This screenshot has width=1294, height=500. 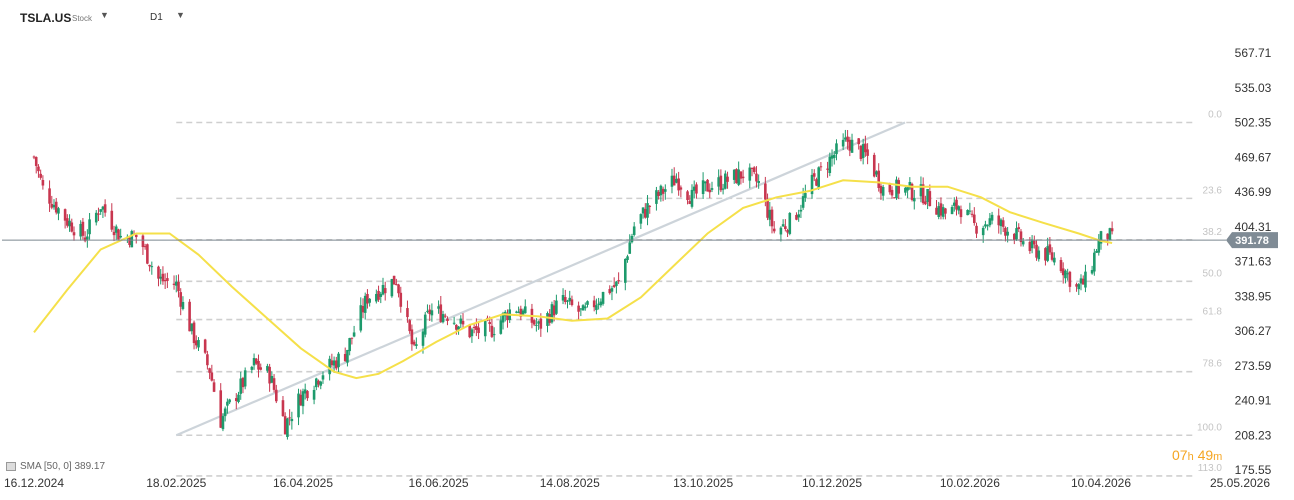 I want to click on indicator-icon, so click(x=11, y=466).